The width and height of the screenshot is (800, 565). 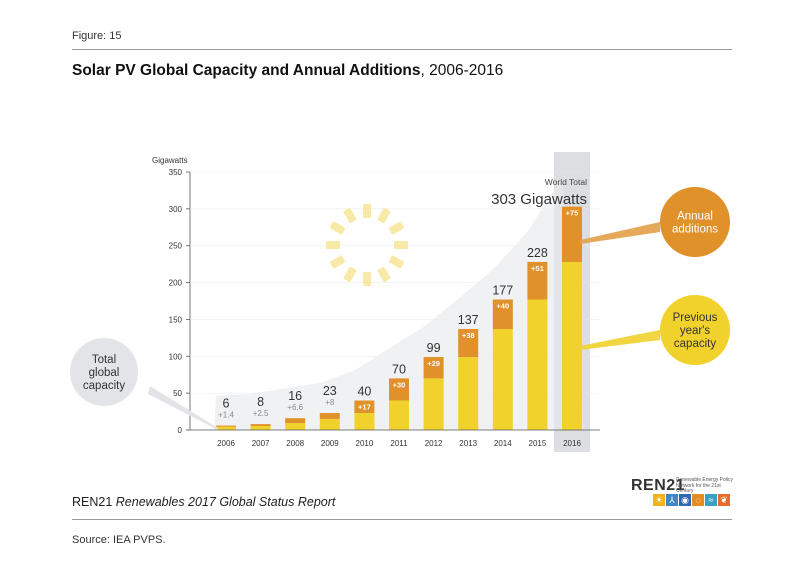 What do you see at coordinates (399, 415) in the screenshot?
I see `bar-previous-2011` at bounding box center [399, 415].